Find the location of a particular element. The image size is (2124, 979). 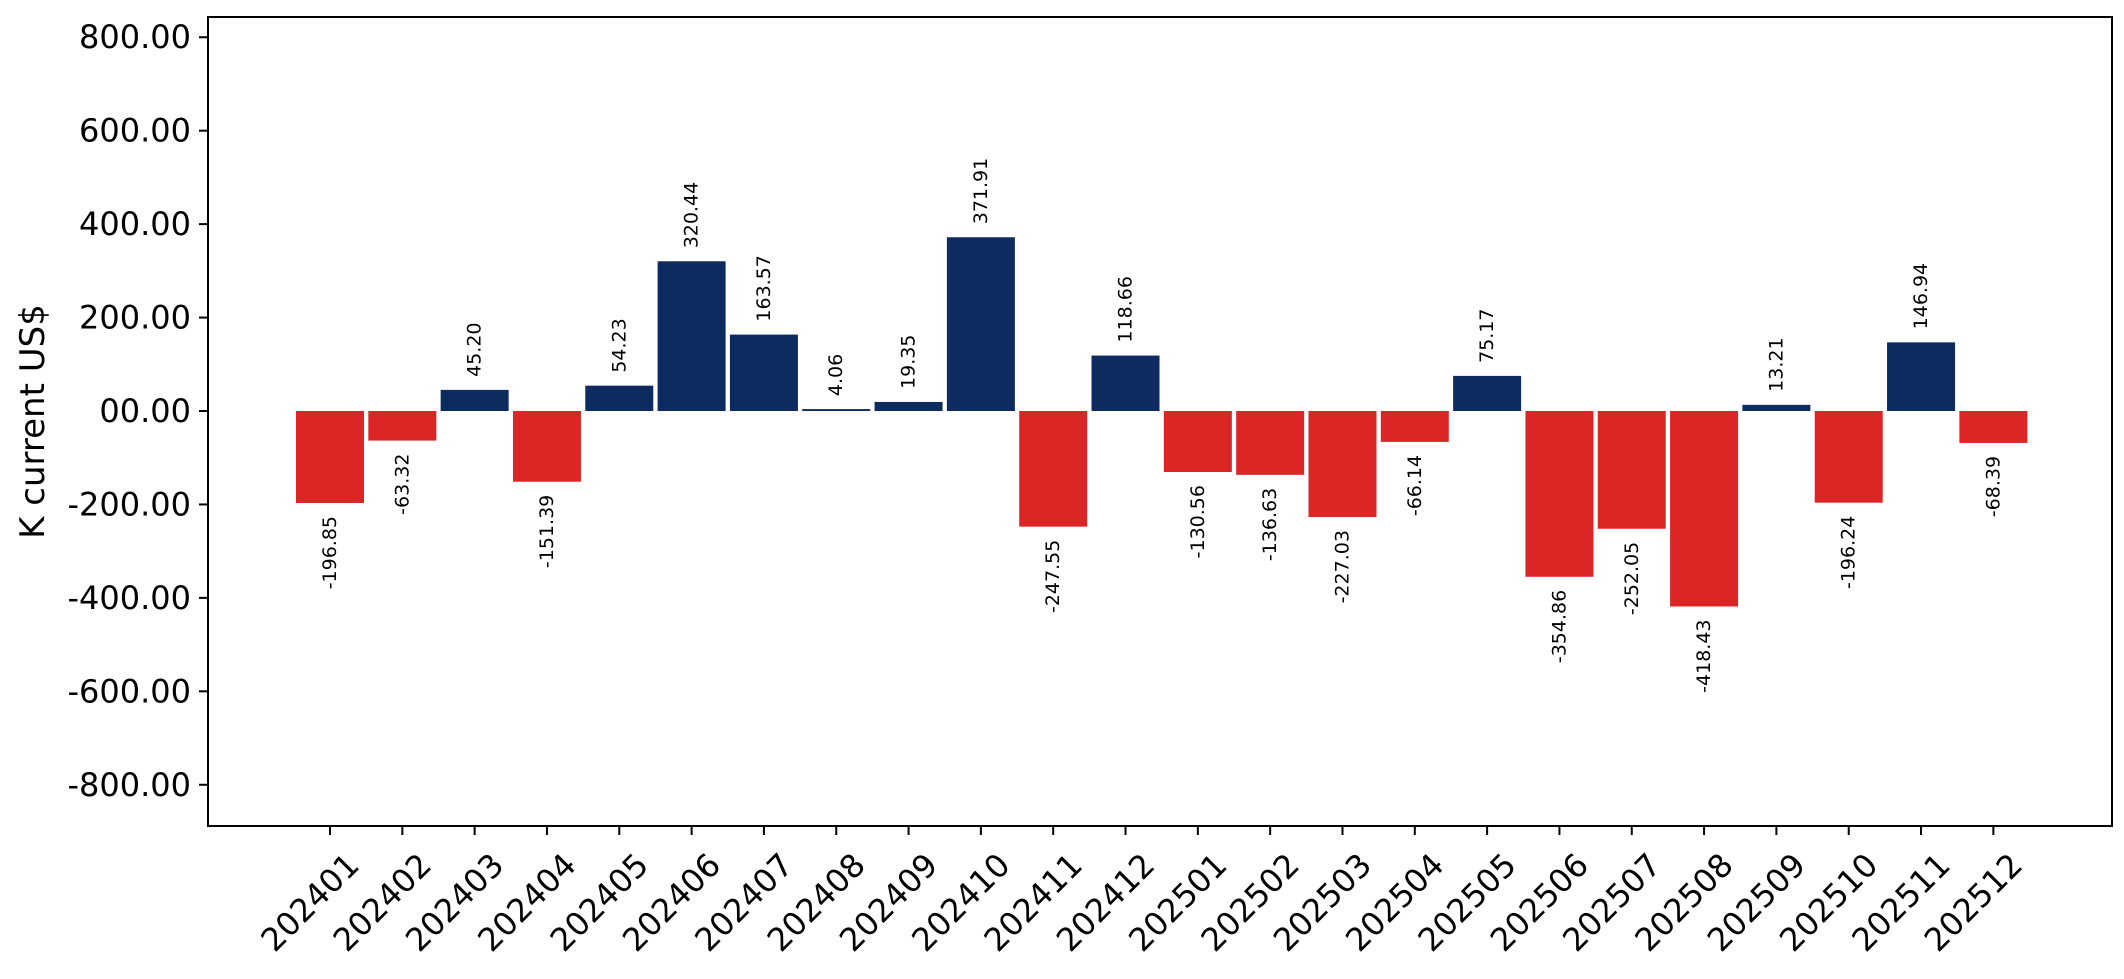

y-tick-label: 800.00 is located at coordinates (135, 37).